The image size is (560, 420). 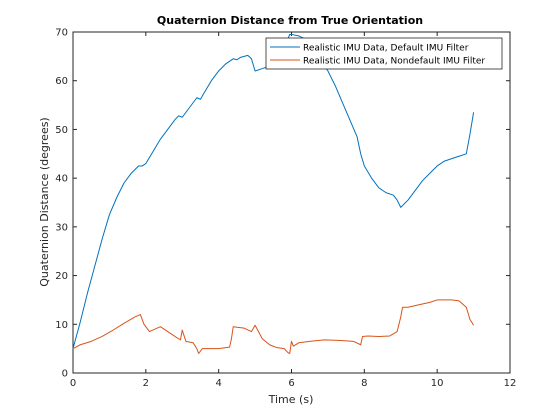 I want to click on y-tick-label: 60, so click(x=61, y=81).